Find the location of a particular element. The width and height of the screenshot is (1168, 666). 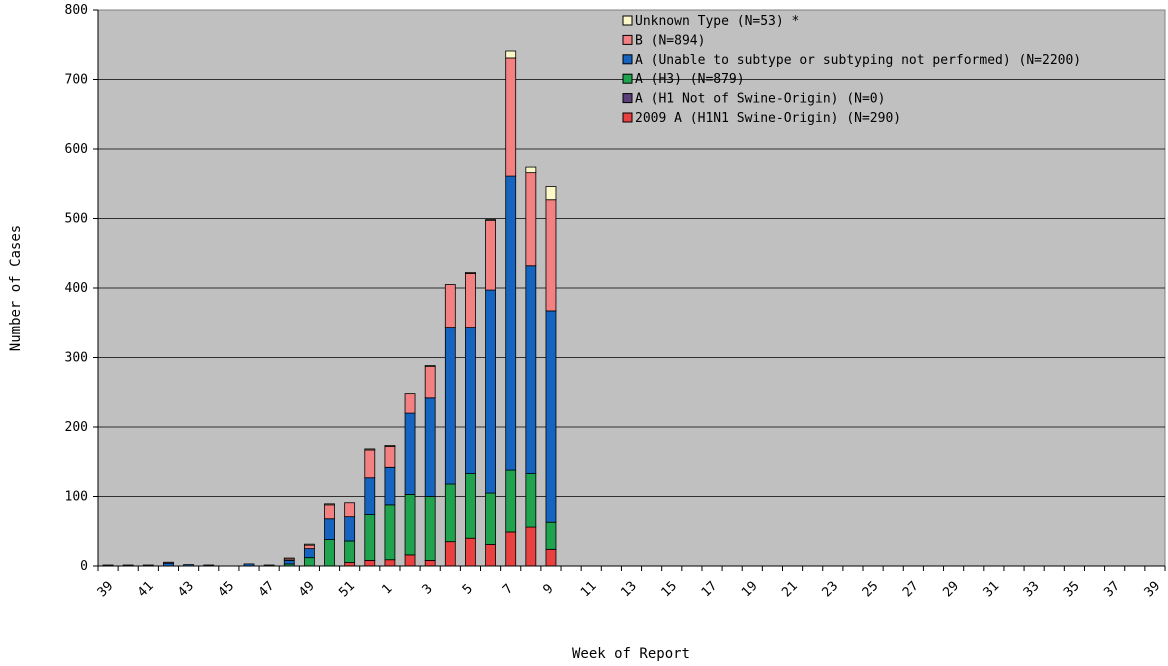

x-tick-label: 43 is located at coordinates (186, 590).